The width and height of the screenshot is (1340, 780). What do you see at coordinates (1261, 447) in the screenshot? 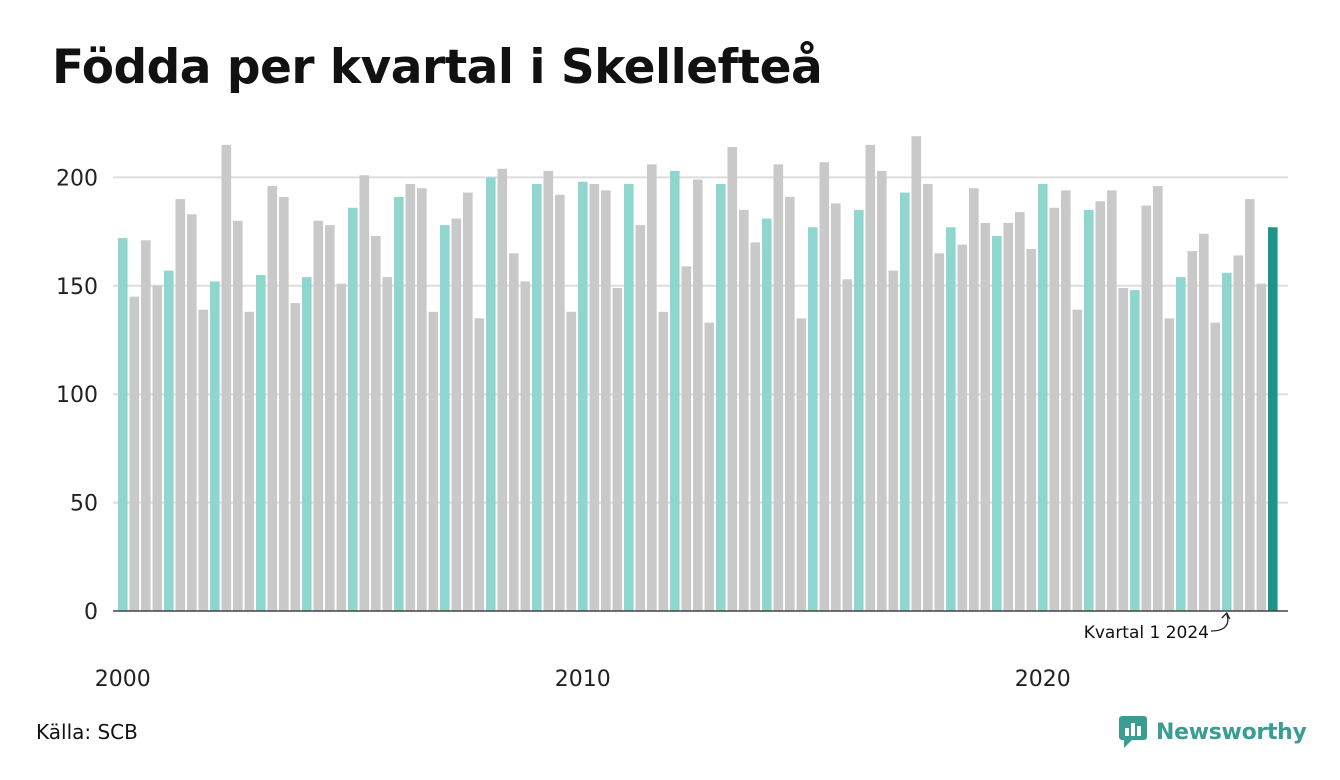
I see `bar: 2024 Q4: 151` at bounding box center [1261, 447].